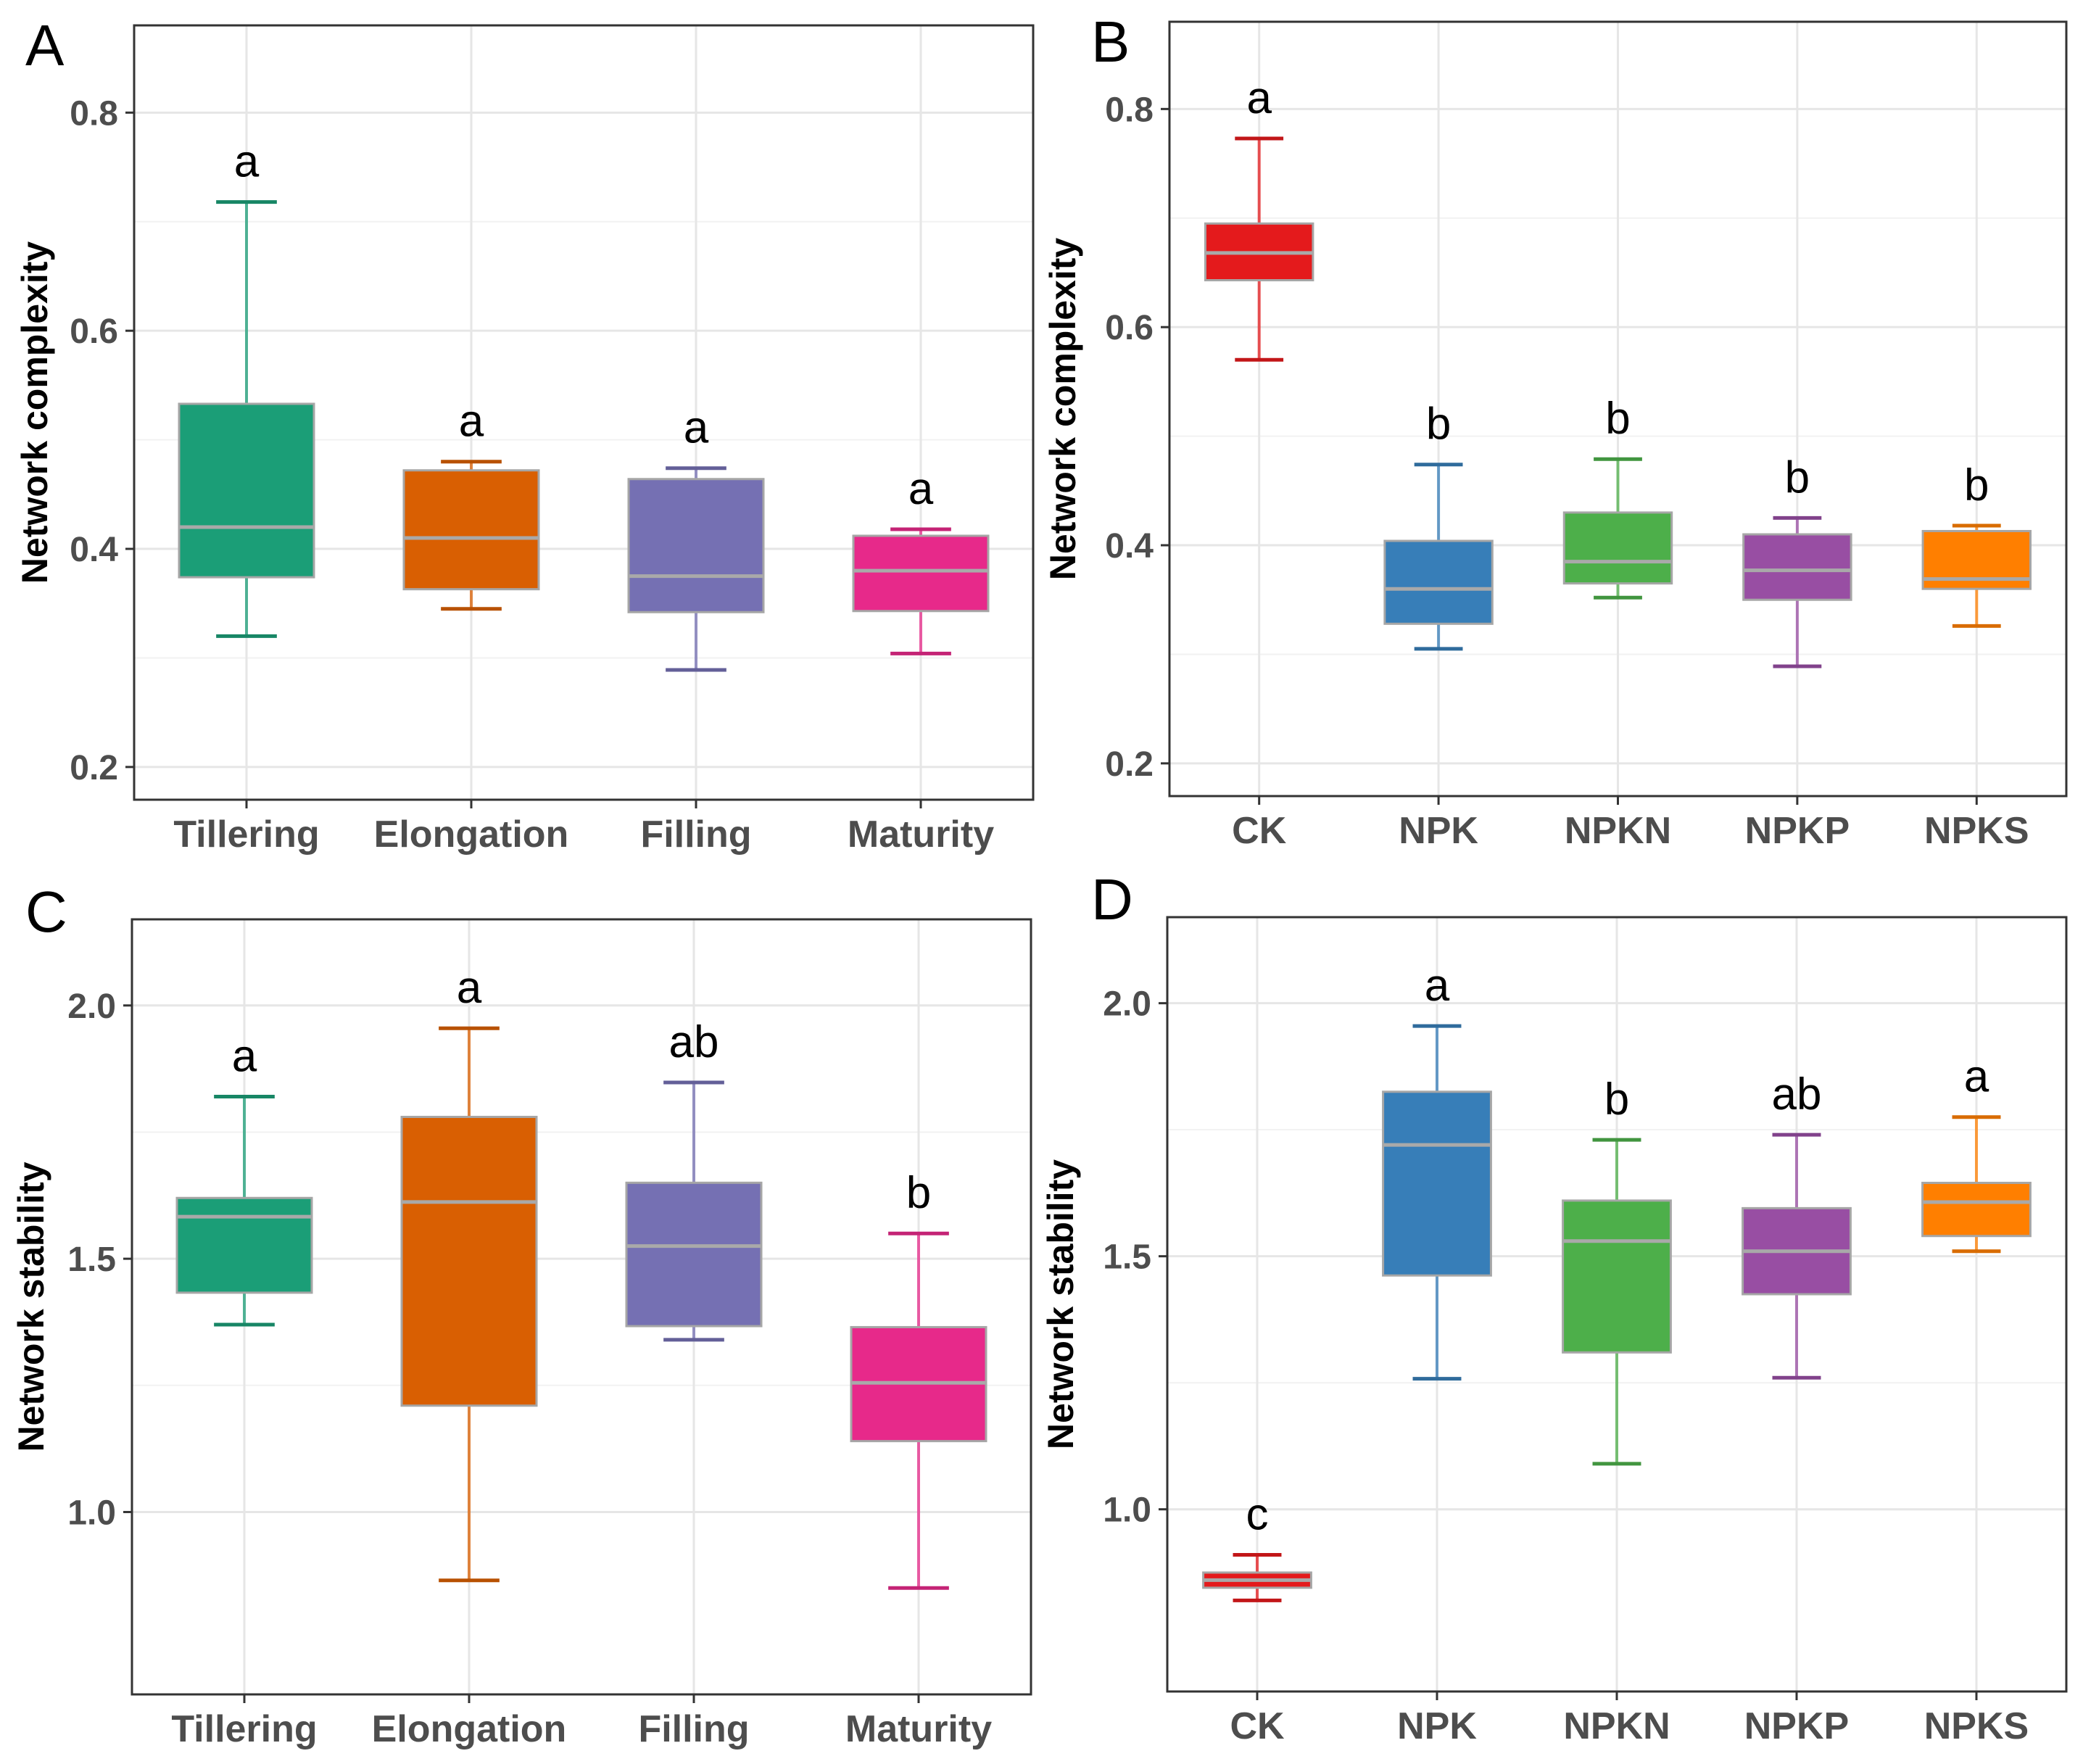 The image size is (2083, 1764). I want to click on panel-letter: B, so click(1110, 41).